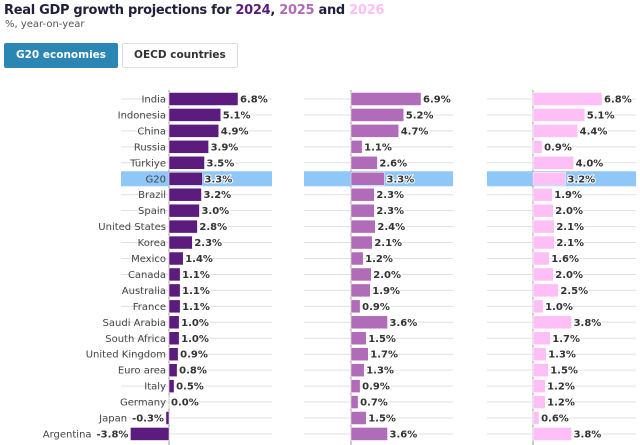 The height and width of the screenshot is (445, 640). Describe the element at coordinates (437, 100) in the screenshot. I see `value-label: 6.9%` at that location.